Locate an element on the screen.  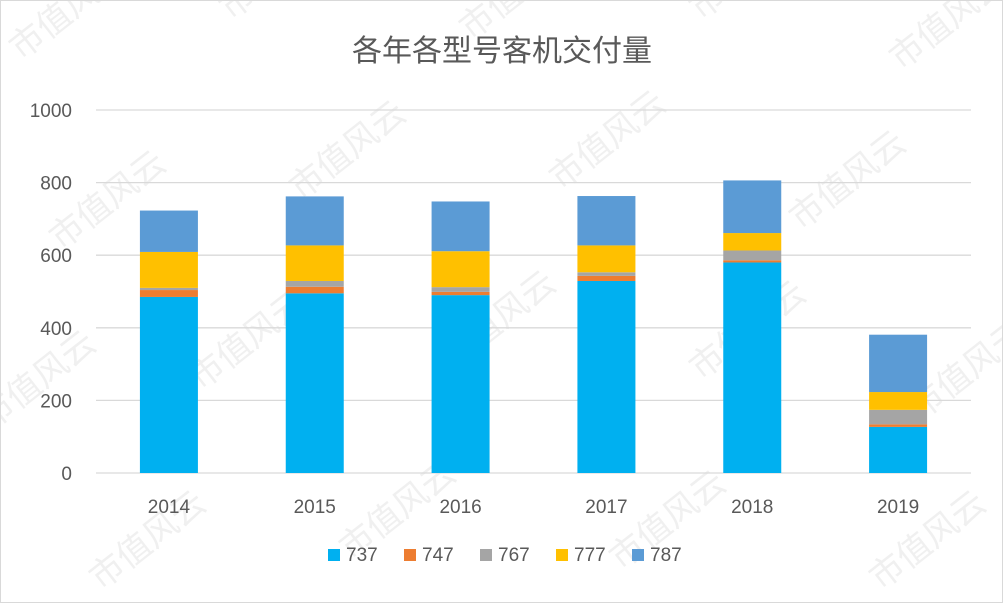
legend-label-737: 737 is located at coordinates (362, 555).